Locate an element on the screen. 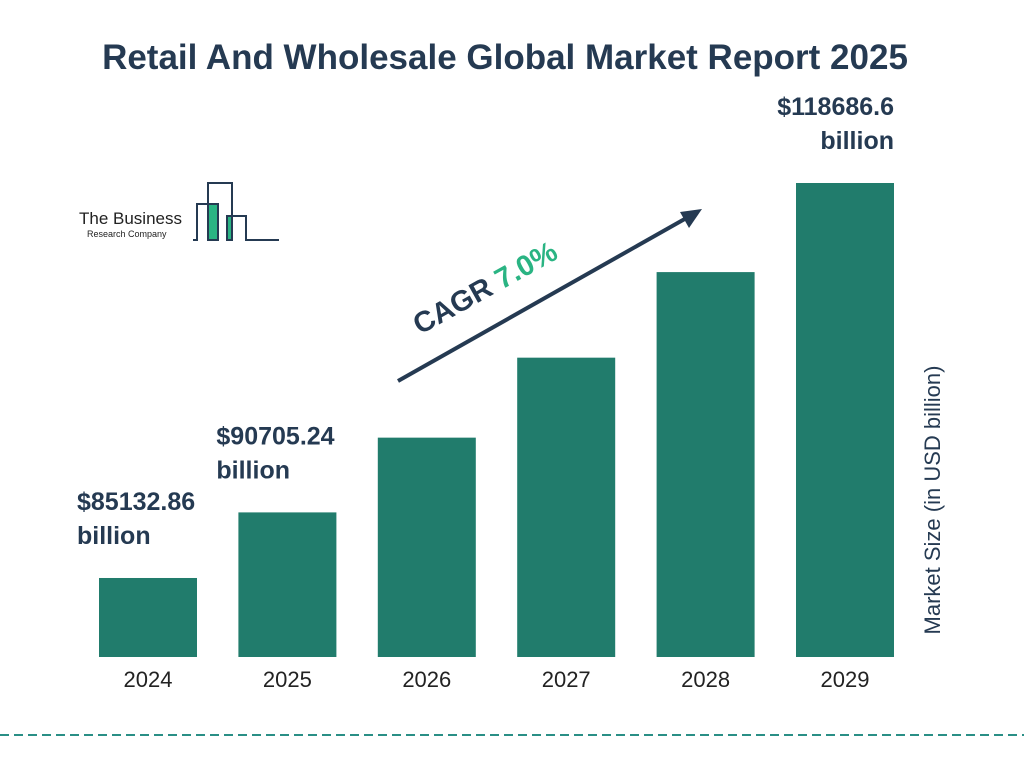 Image resolution: width=1024 pixels, height=768 pixels. bar-2027 is located at coordinates (566, 507).